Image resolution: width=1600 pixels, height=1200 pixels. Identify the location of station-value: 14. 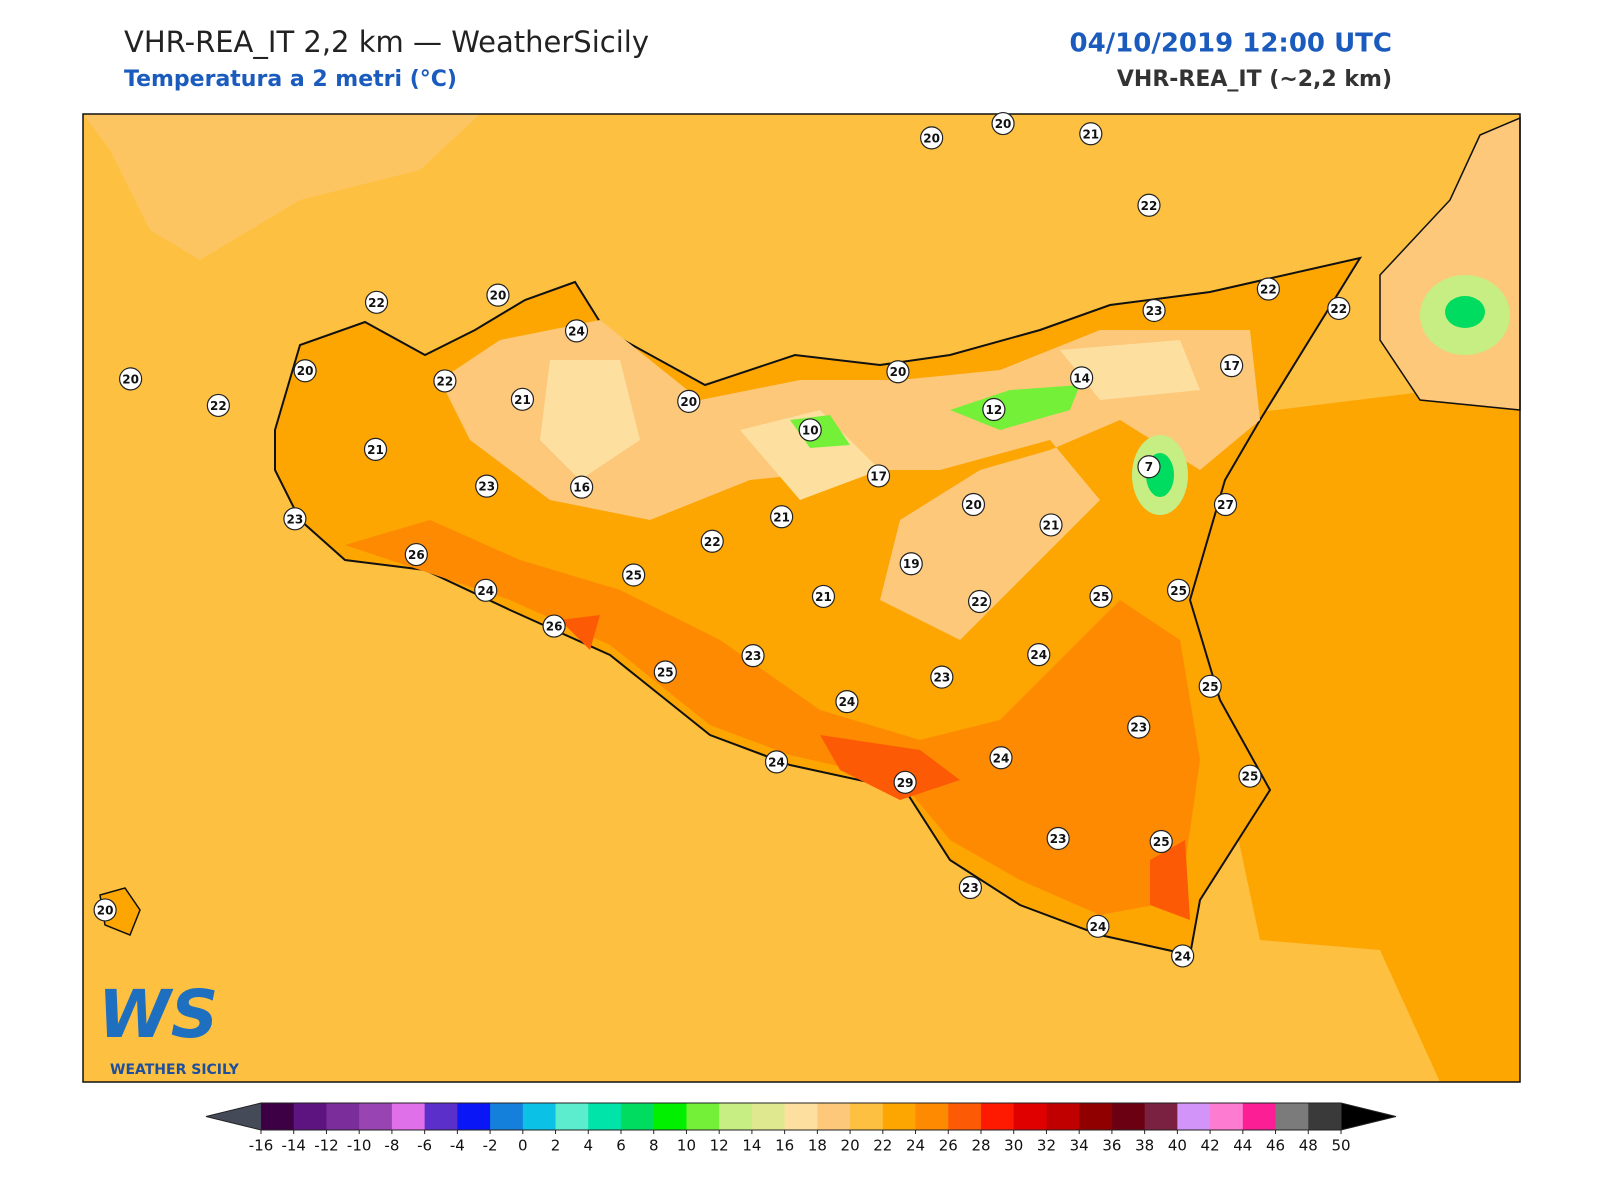
(1081, 378).